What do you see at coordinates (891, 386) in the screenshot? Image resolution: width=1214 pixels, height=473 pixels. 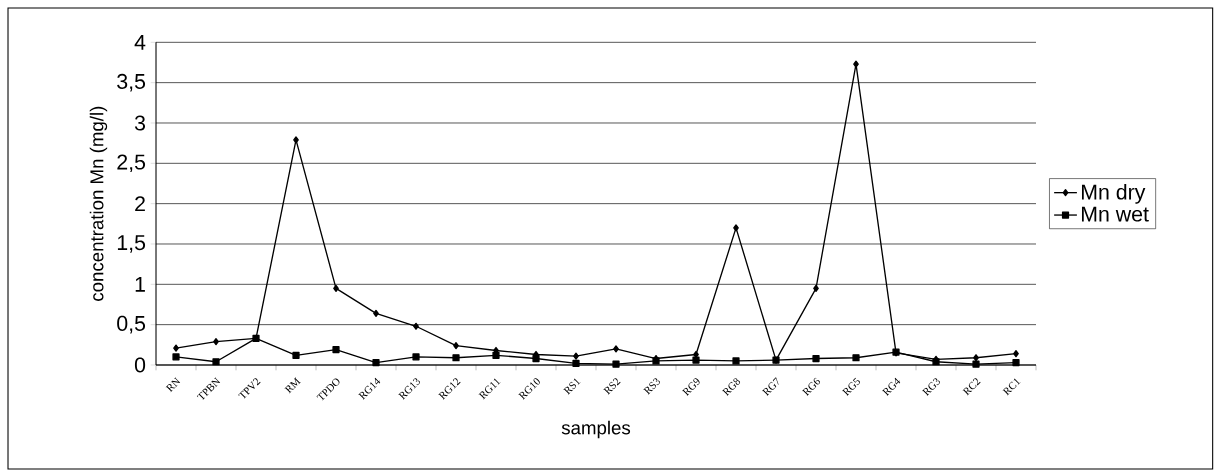 I see `x-tick-label: RG4` at bounding box center [891, 386].